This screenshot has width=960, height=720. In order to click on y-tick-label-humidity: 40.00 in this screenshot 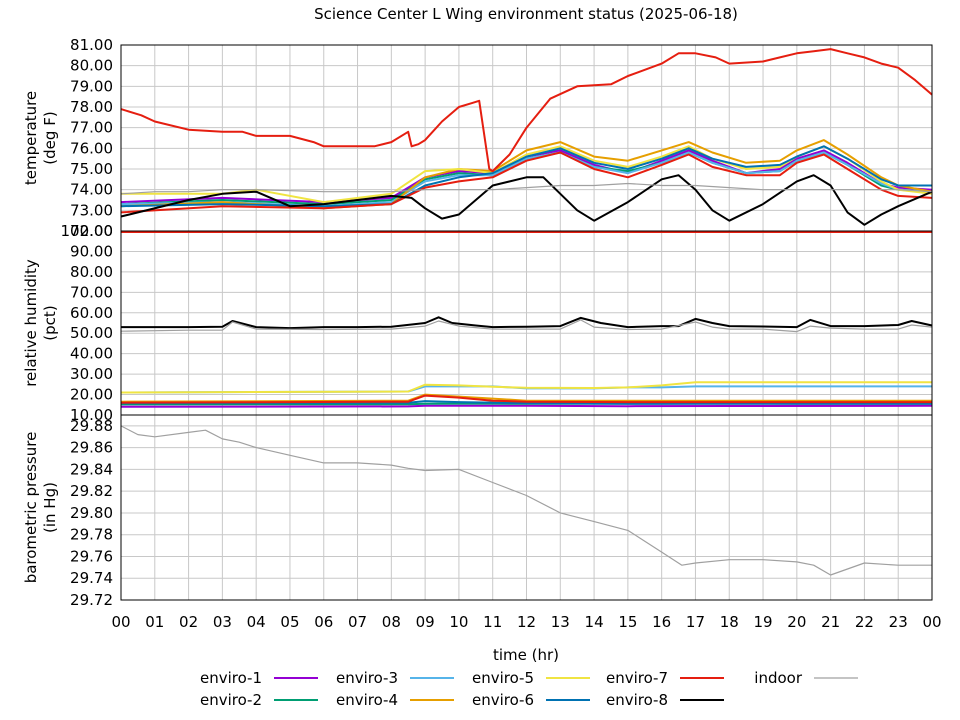, I will do `click(91, 354)`.